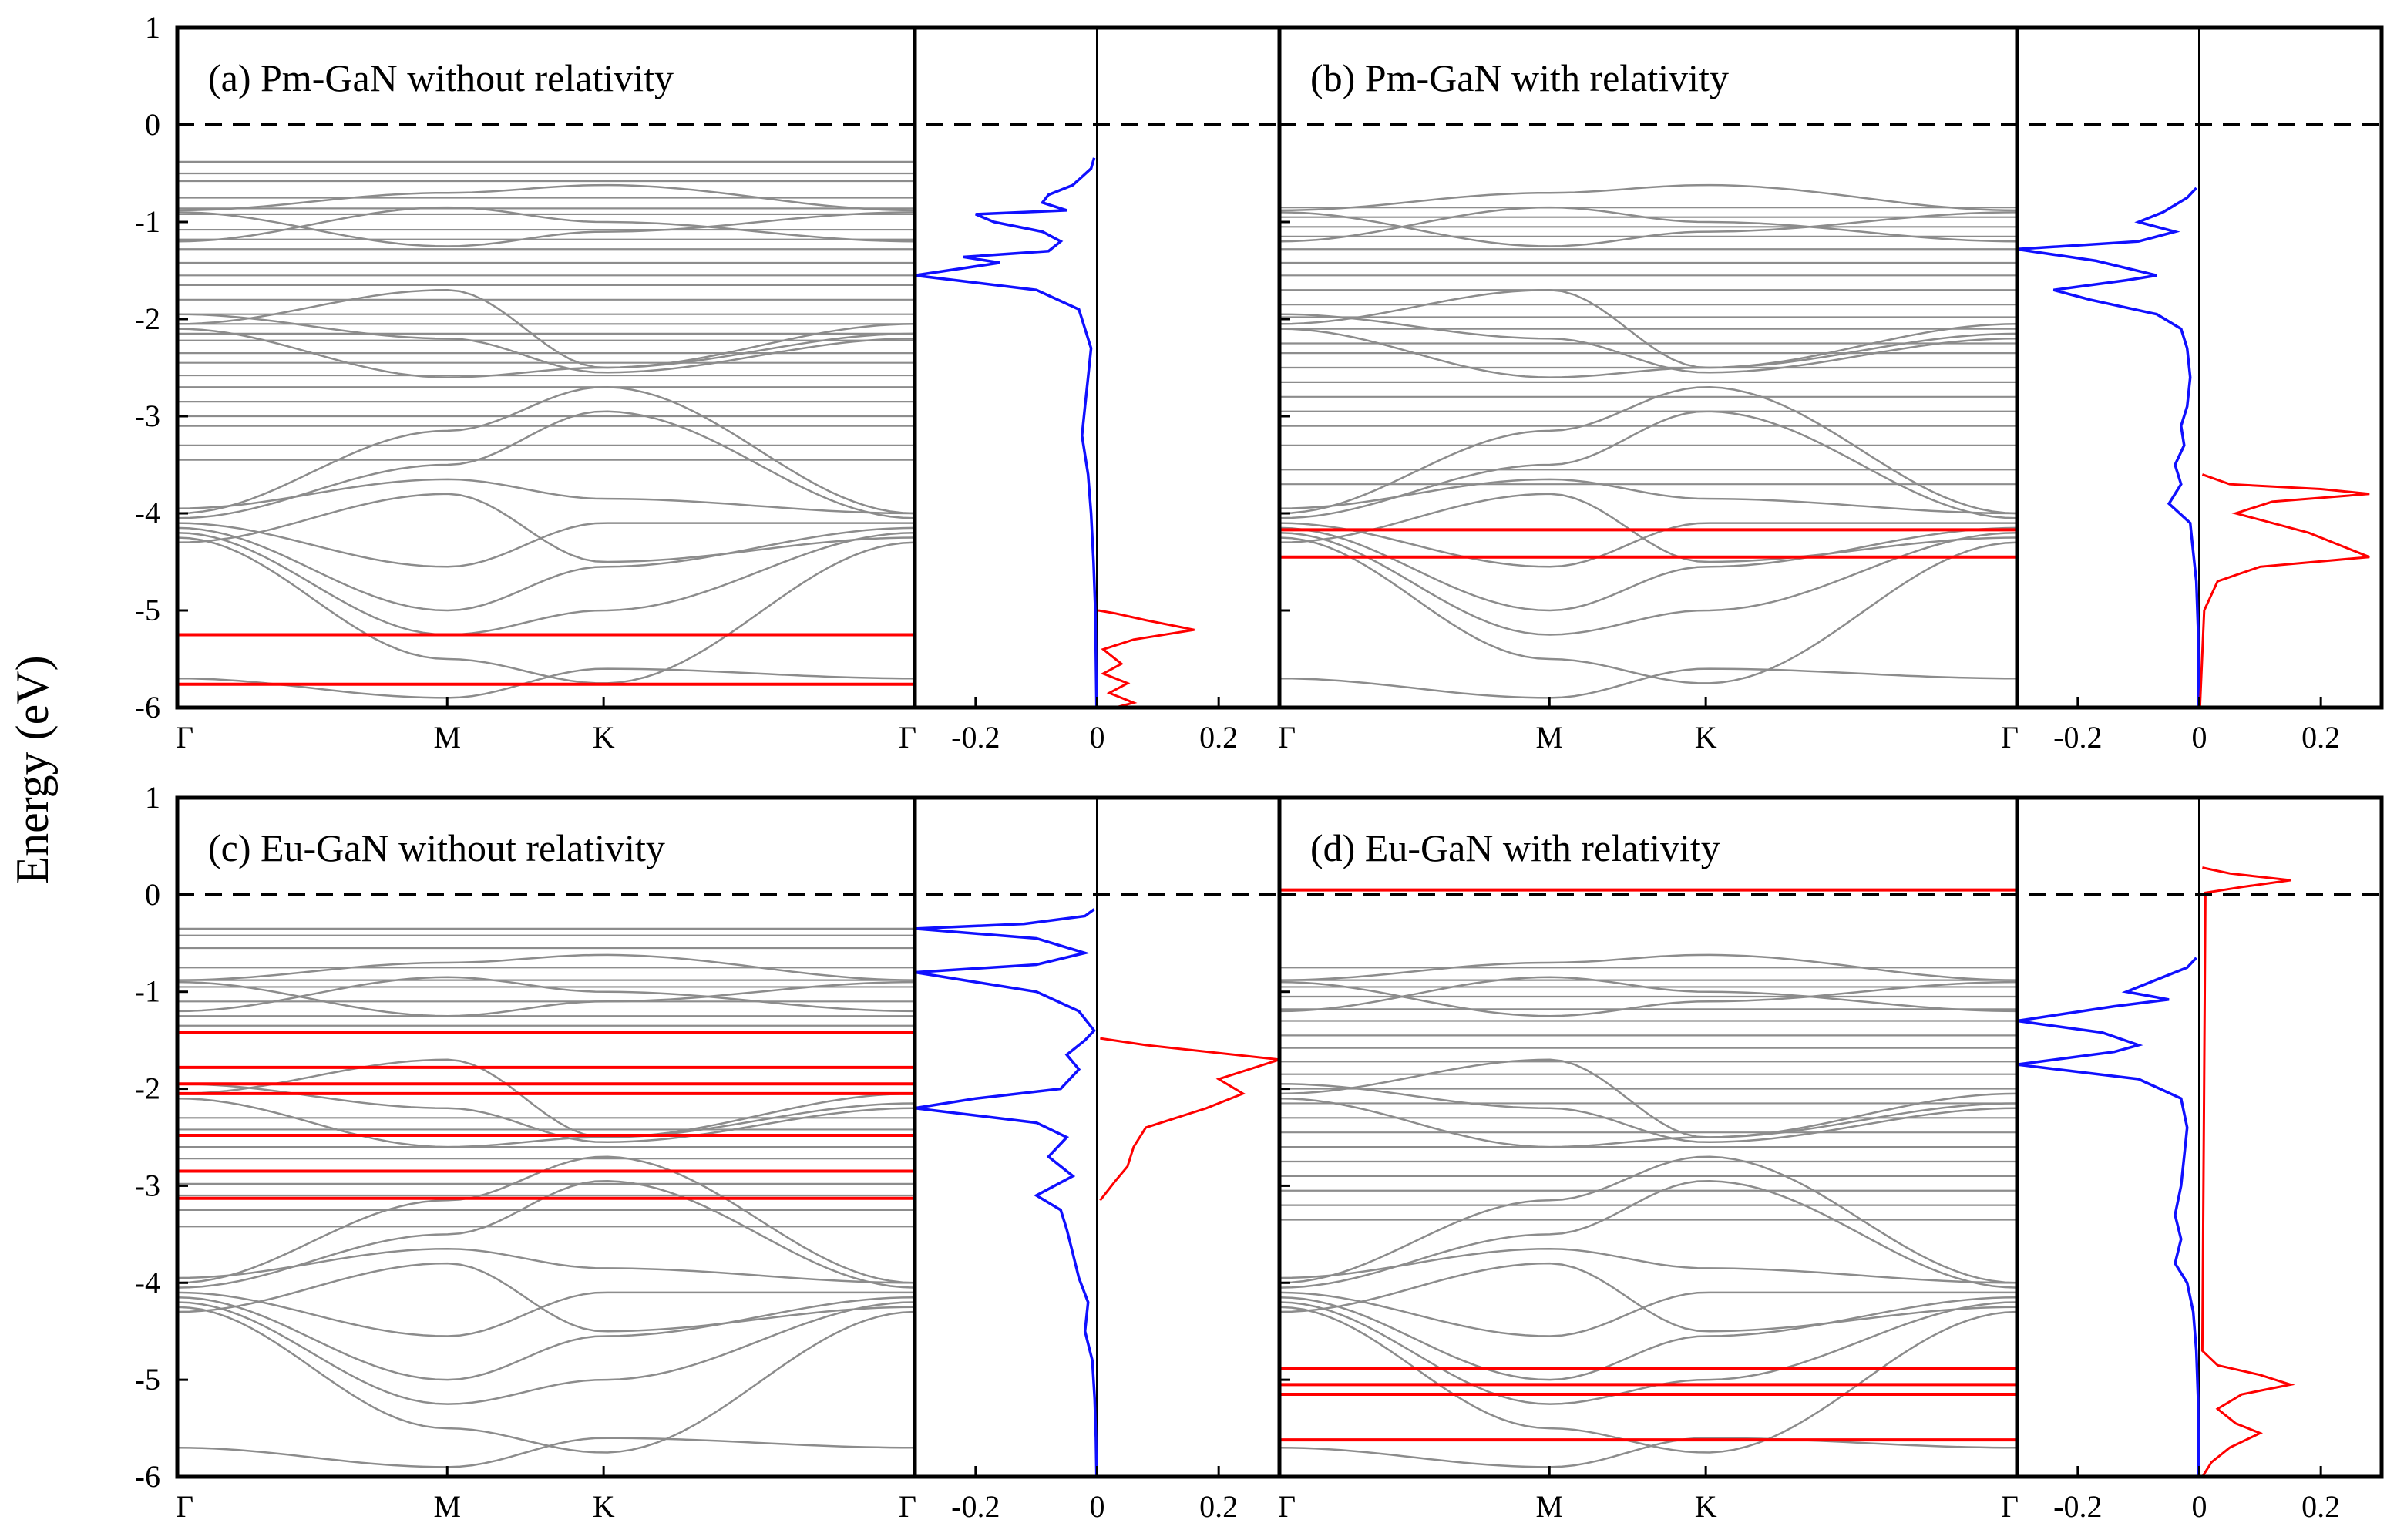  I want to click on panel-title: (a) Pm-GaN without relativity, so click(441, 77).